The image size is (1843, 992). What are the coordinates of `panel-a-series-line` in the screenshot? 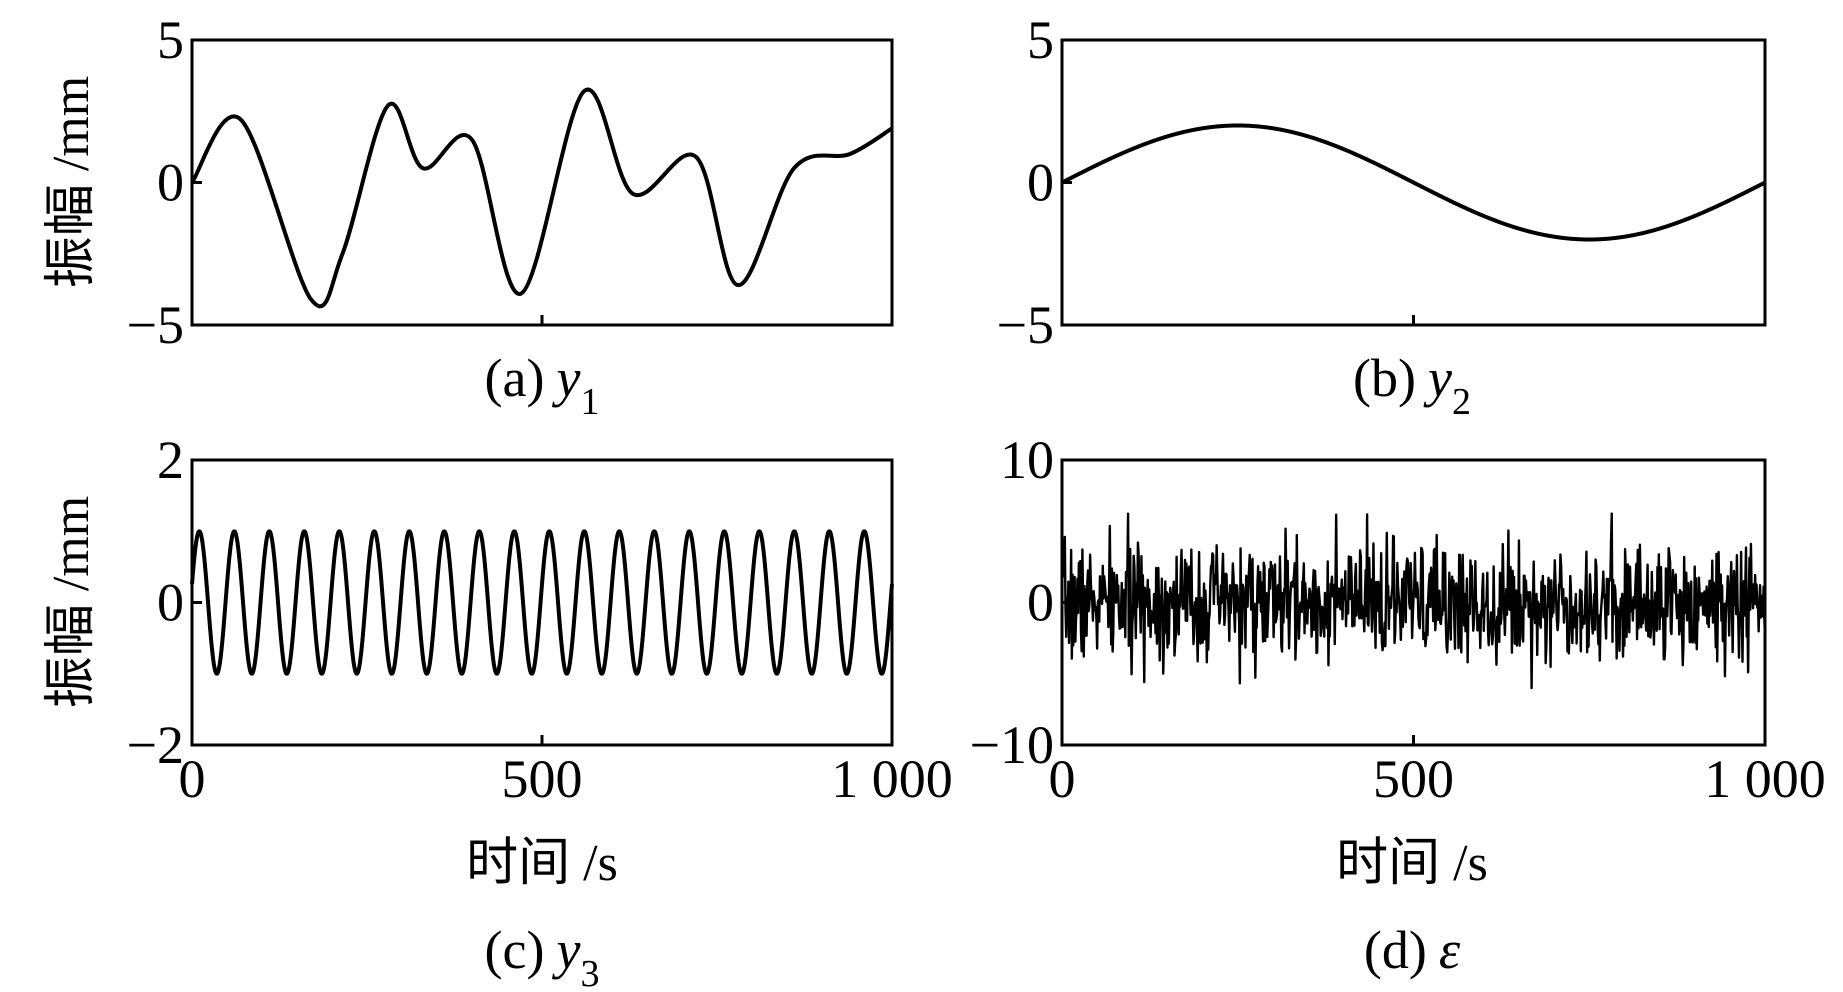 It's located at (542, 198).